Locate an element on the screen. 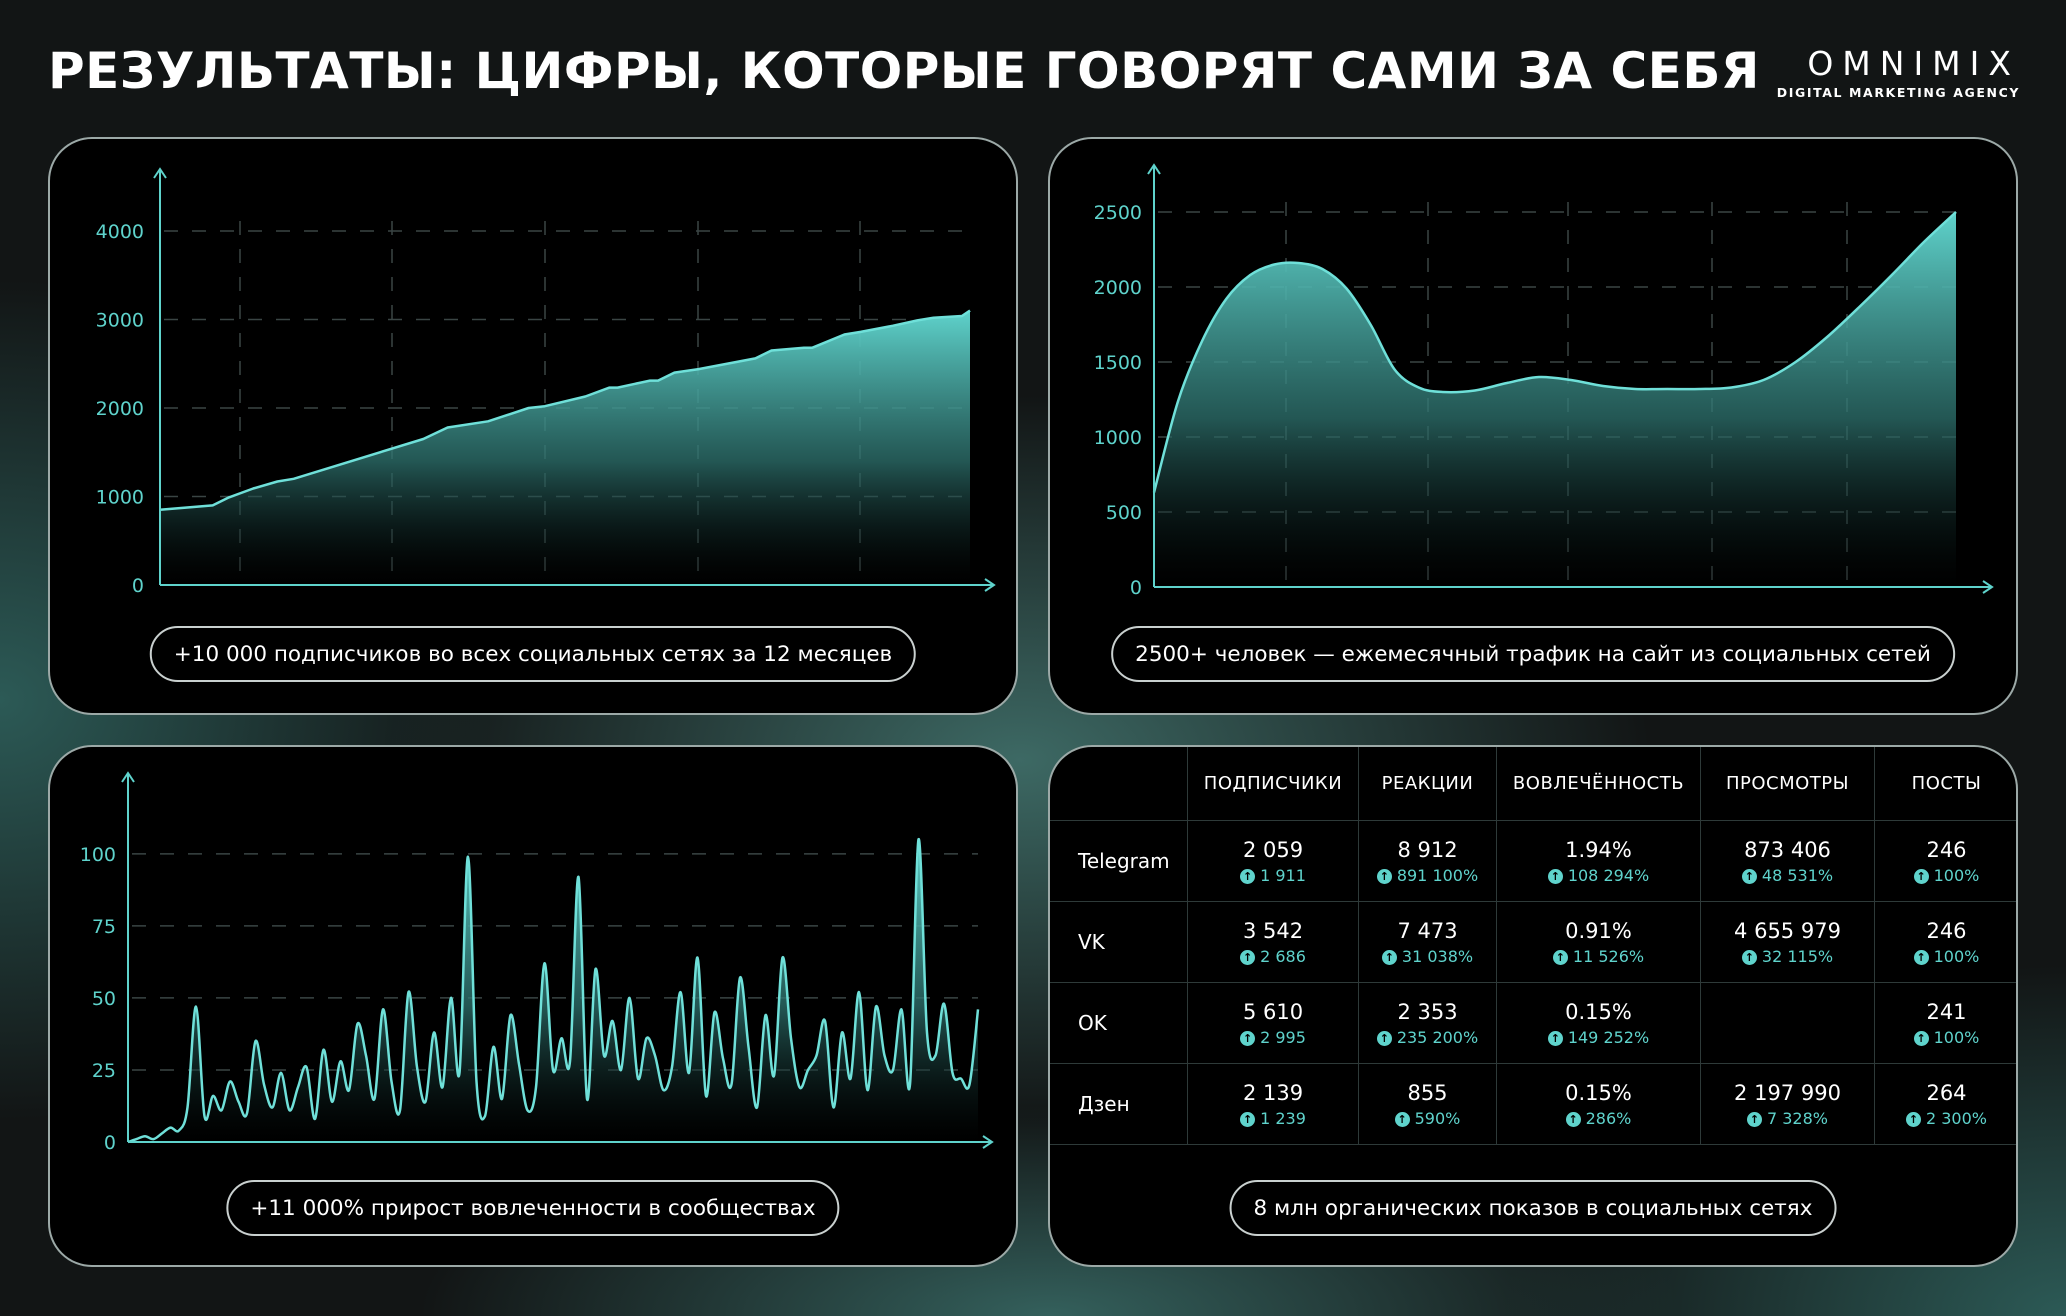  engagement-series-line is located at coordinates (553, 991).